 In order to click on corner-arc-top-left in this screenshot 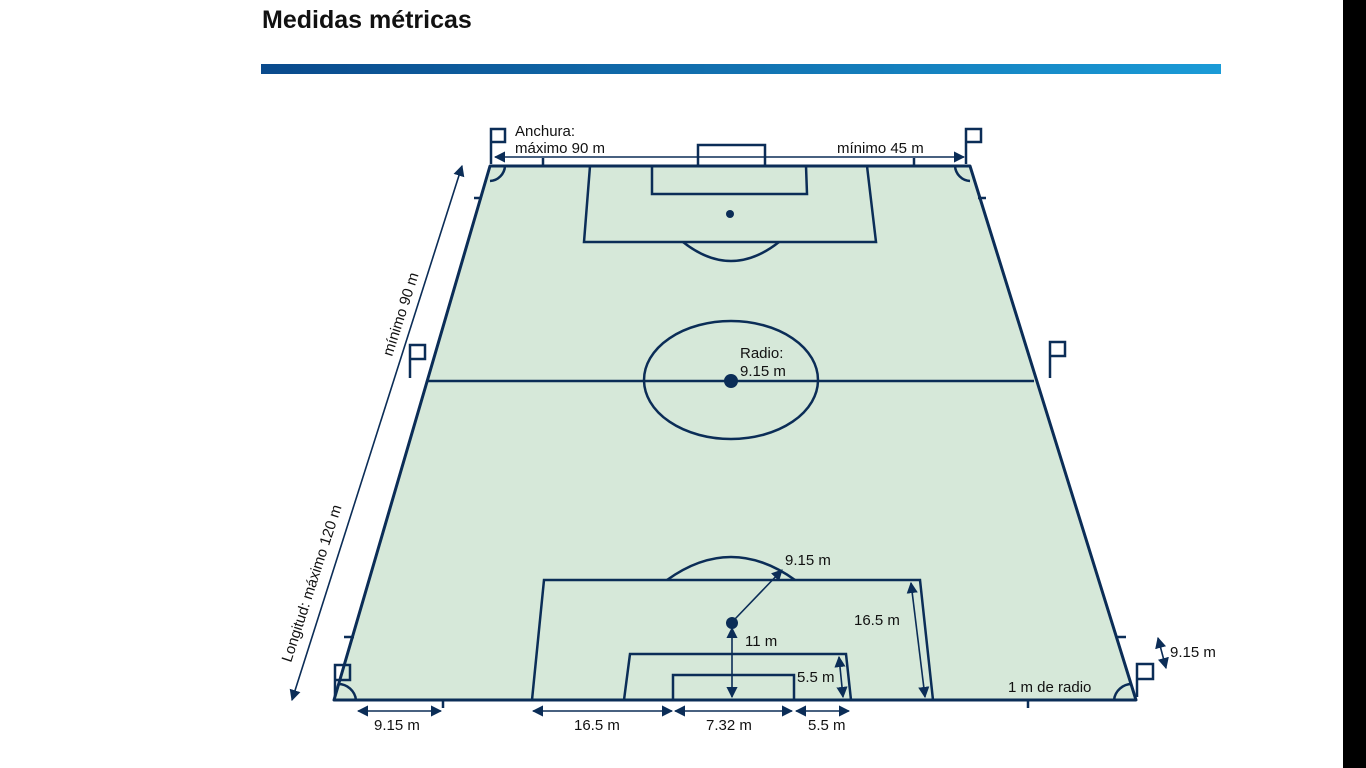, I will do `click(498, 174)`.